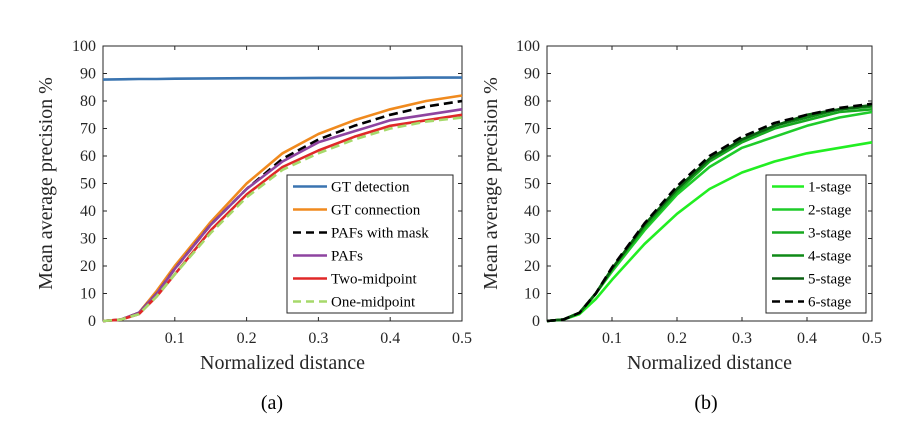 This screenshot has width=922, height=422. I want to click on legend-entry: Two-midpoint, so click(374, 280).